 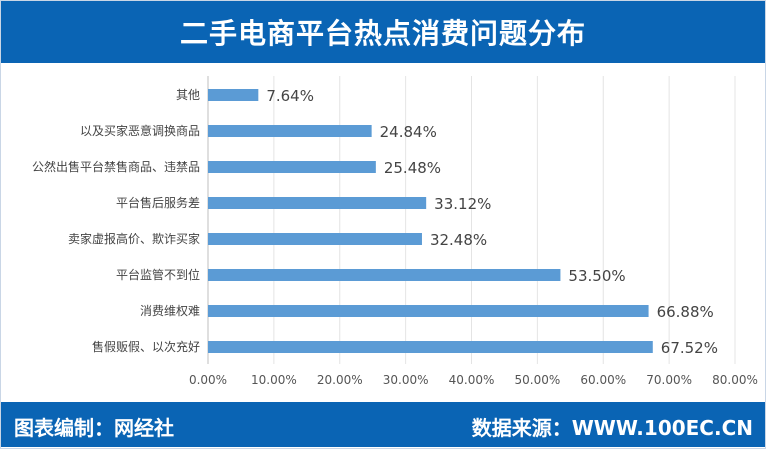 I want to click on category-label: 售假贩假、以次充好, so click(x=146, y=346).